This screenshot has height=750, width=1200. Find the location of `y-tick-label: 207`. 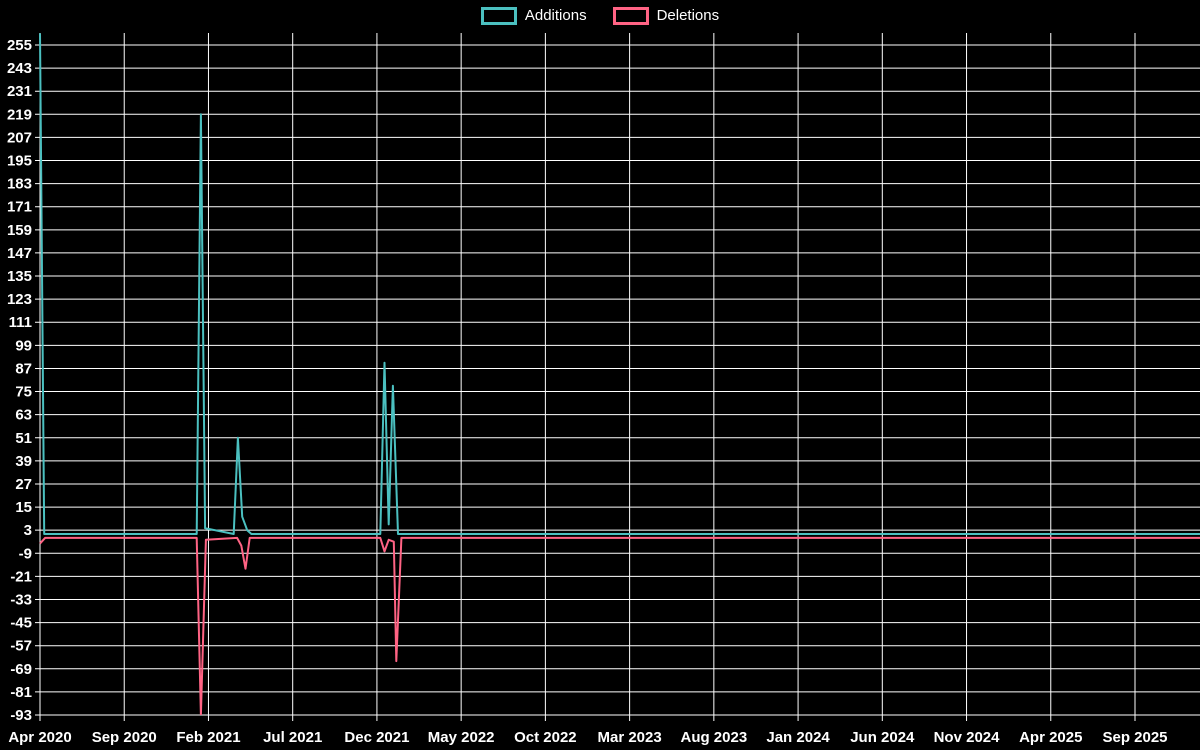

y-tick-label: 207 is located at coordinates (19, 137).